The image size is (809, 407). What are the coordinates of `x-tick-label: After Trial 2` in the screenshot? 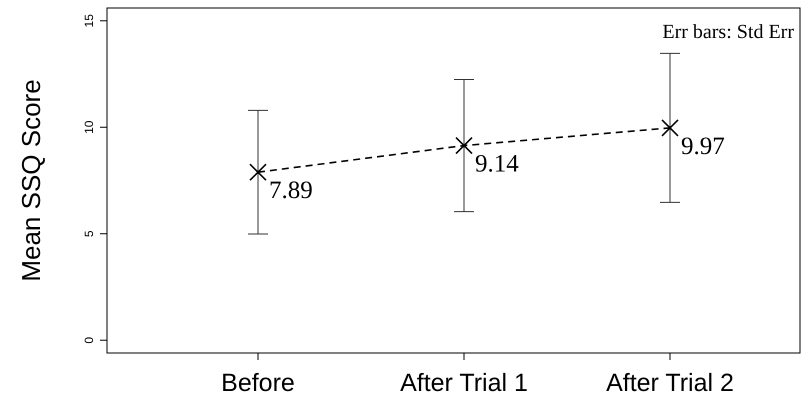 It's located at (670, 383).